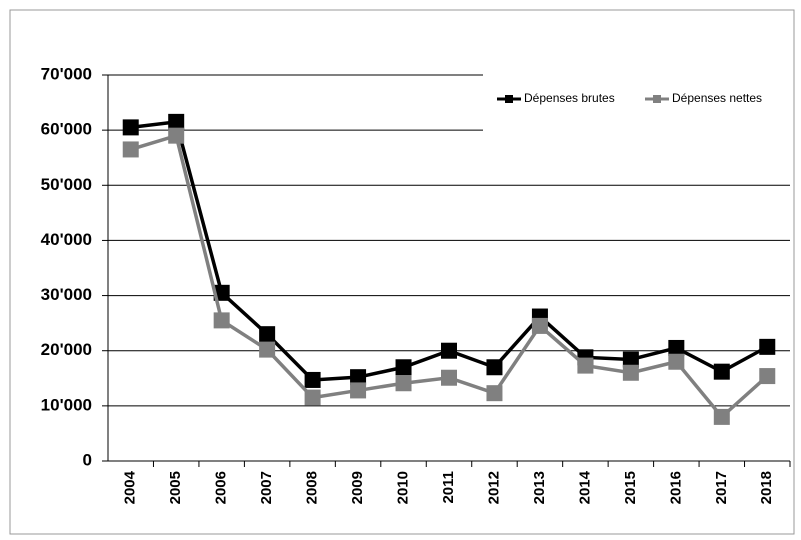 This screenshot has height=540, width=801. What do you see at coordinates (266, 487) in the screenshot?
I see `x-tick-label: 2007` at bounding box center [266, 487].